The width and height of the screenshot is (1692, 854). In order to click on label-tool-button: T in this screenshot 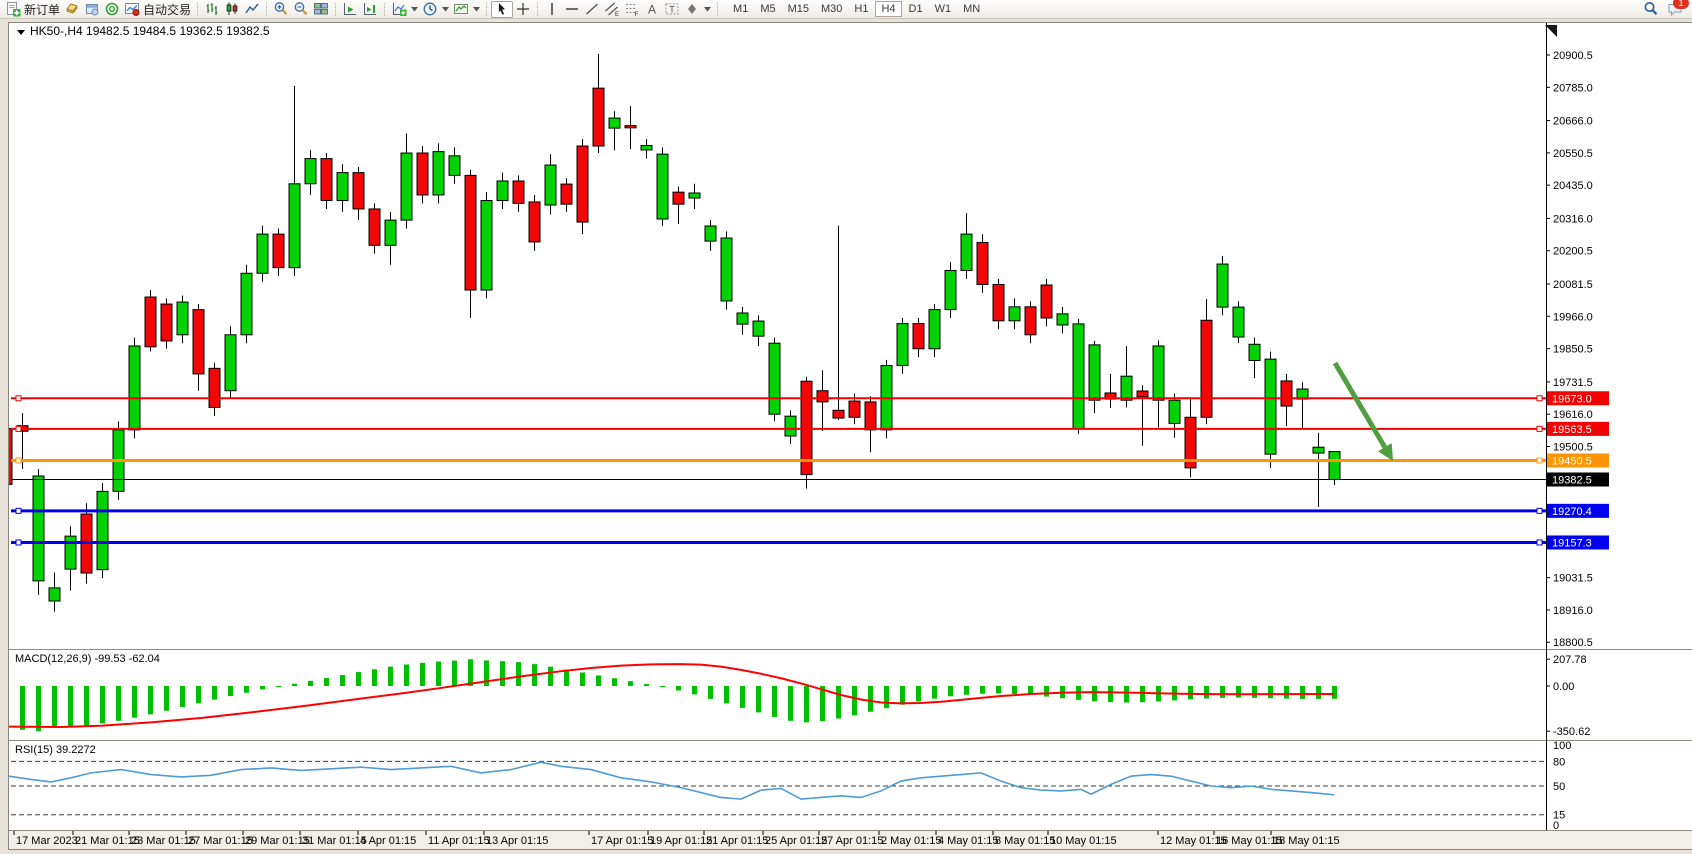, I will do `click(672, 9)`.